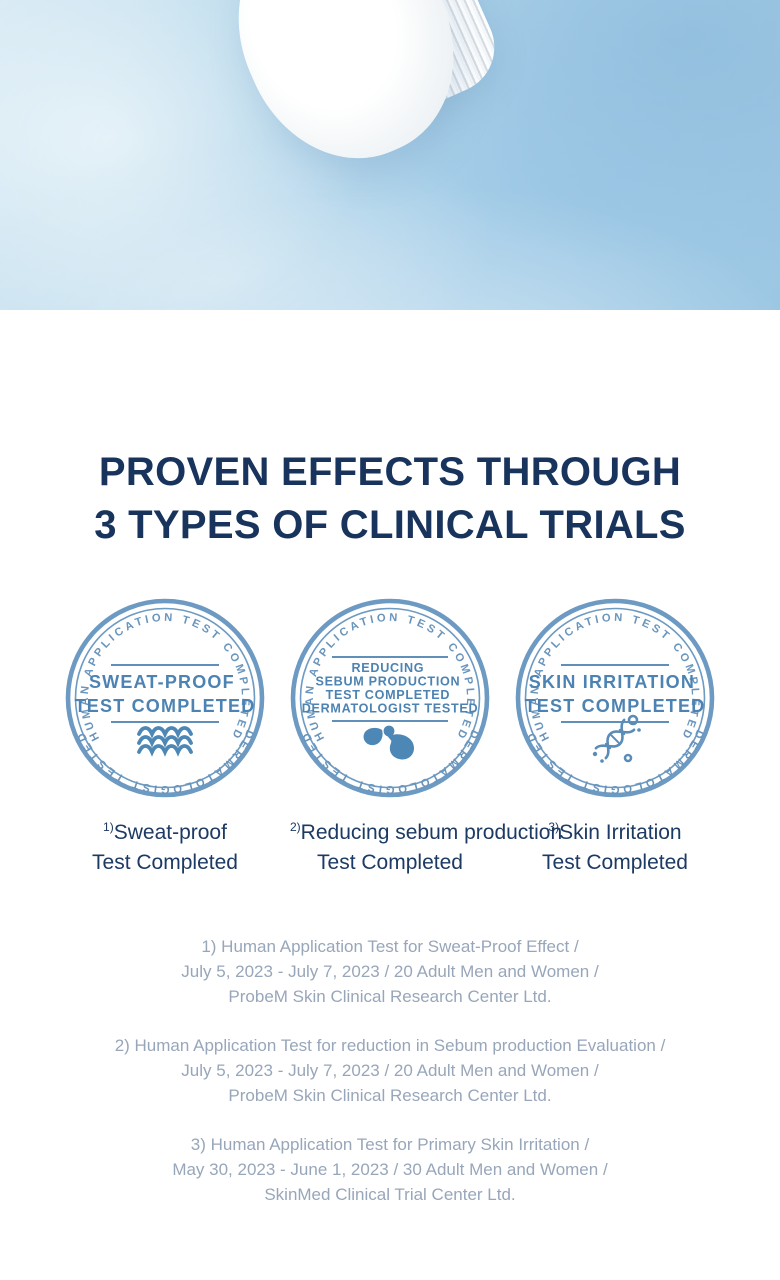 Image resolution: width=780 pixels, height=1280 pixels. Describe the element at coordinates (390, 1194) in the screenshot. I see `footnote-line: SkinMed Clinical Trial Center Ltd.` at that location.